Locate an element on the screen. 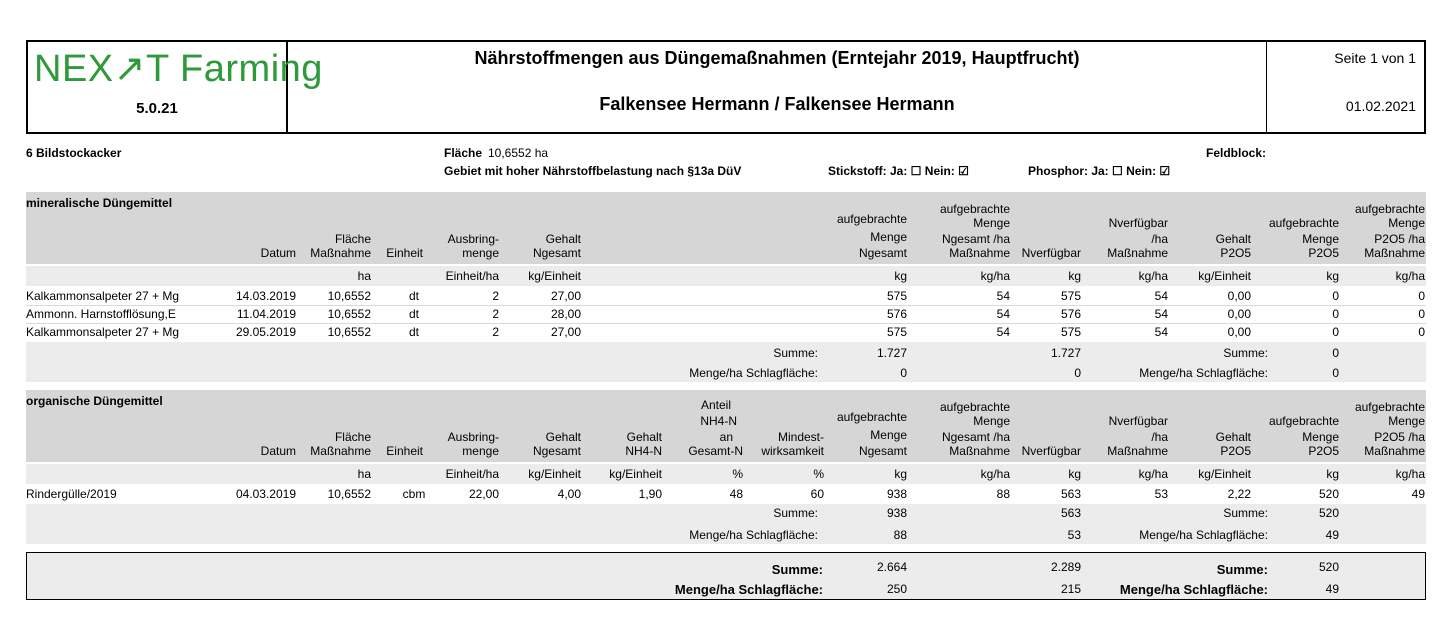 This screenshot has width=1449, height=630. col-datum: Datum is located at coordinates (278, 253).